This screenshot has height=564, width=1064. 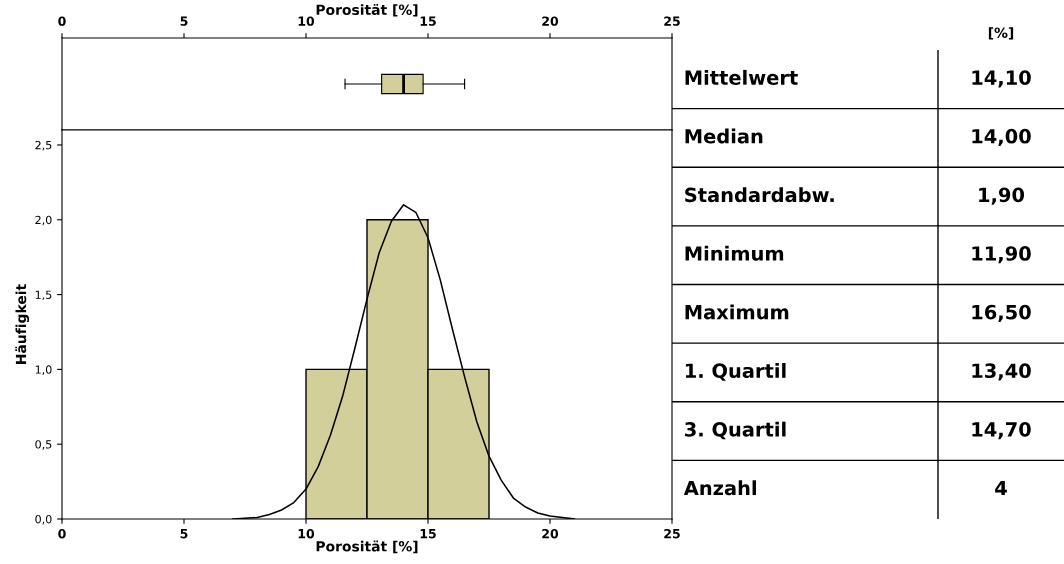 I want to click on text: Median, so click(x=724, y=136).